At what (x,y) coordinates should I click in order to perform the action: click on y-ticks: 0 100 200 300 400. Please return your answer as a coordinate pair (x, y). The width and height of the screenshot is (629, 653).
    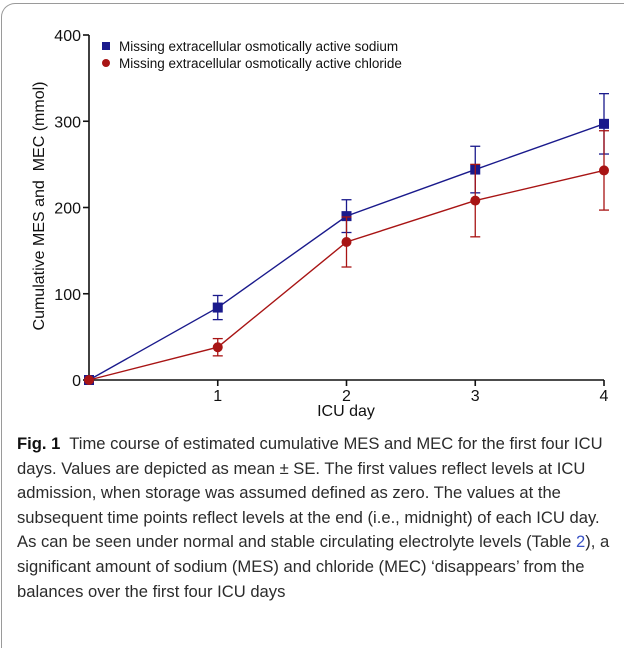
    Looking at the image, I should click on (71, 209).